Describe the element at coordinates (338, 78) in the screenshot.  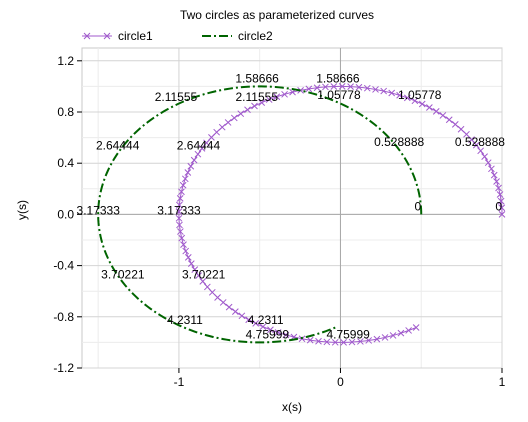
I see `point-label-circle1: 1.58666` at that location.